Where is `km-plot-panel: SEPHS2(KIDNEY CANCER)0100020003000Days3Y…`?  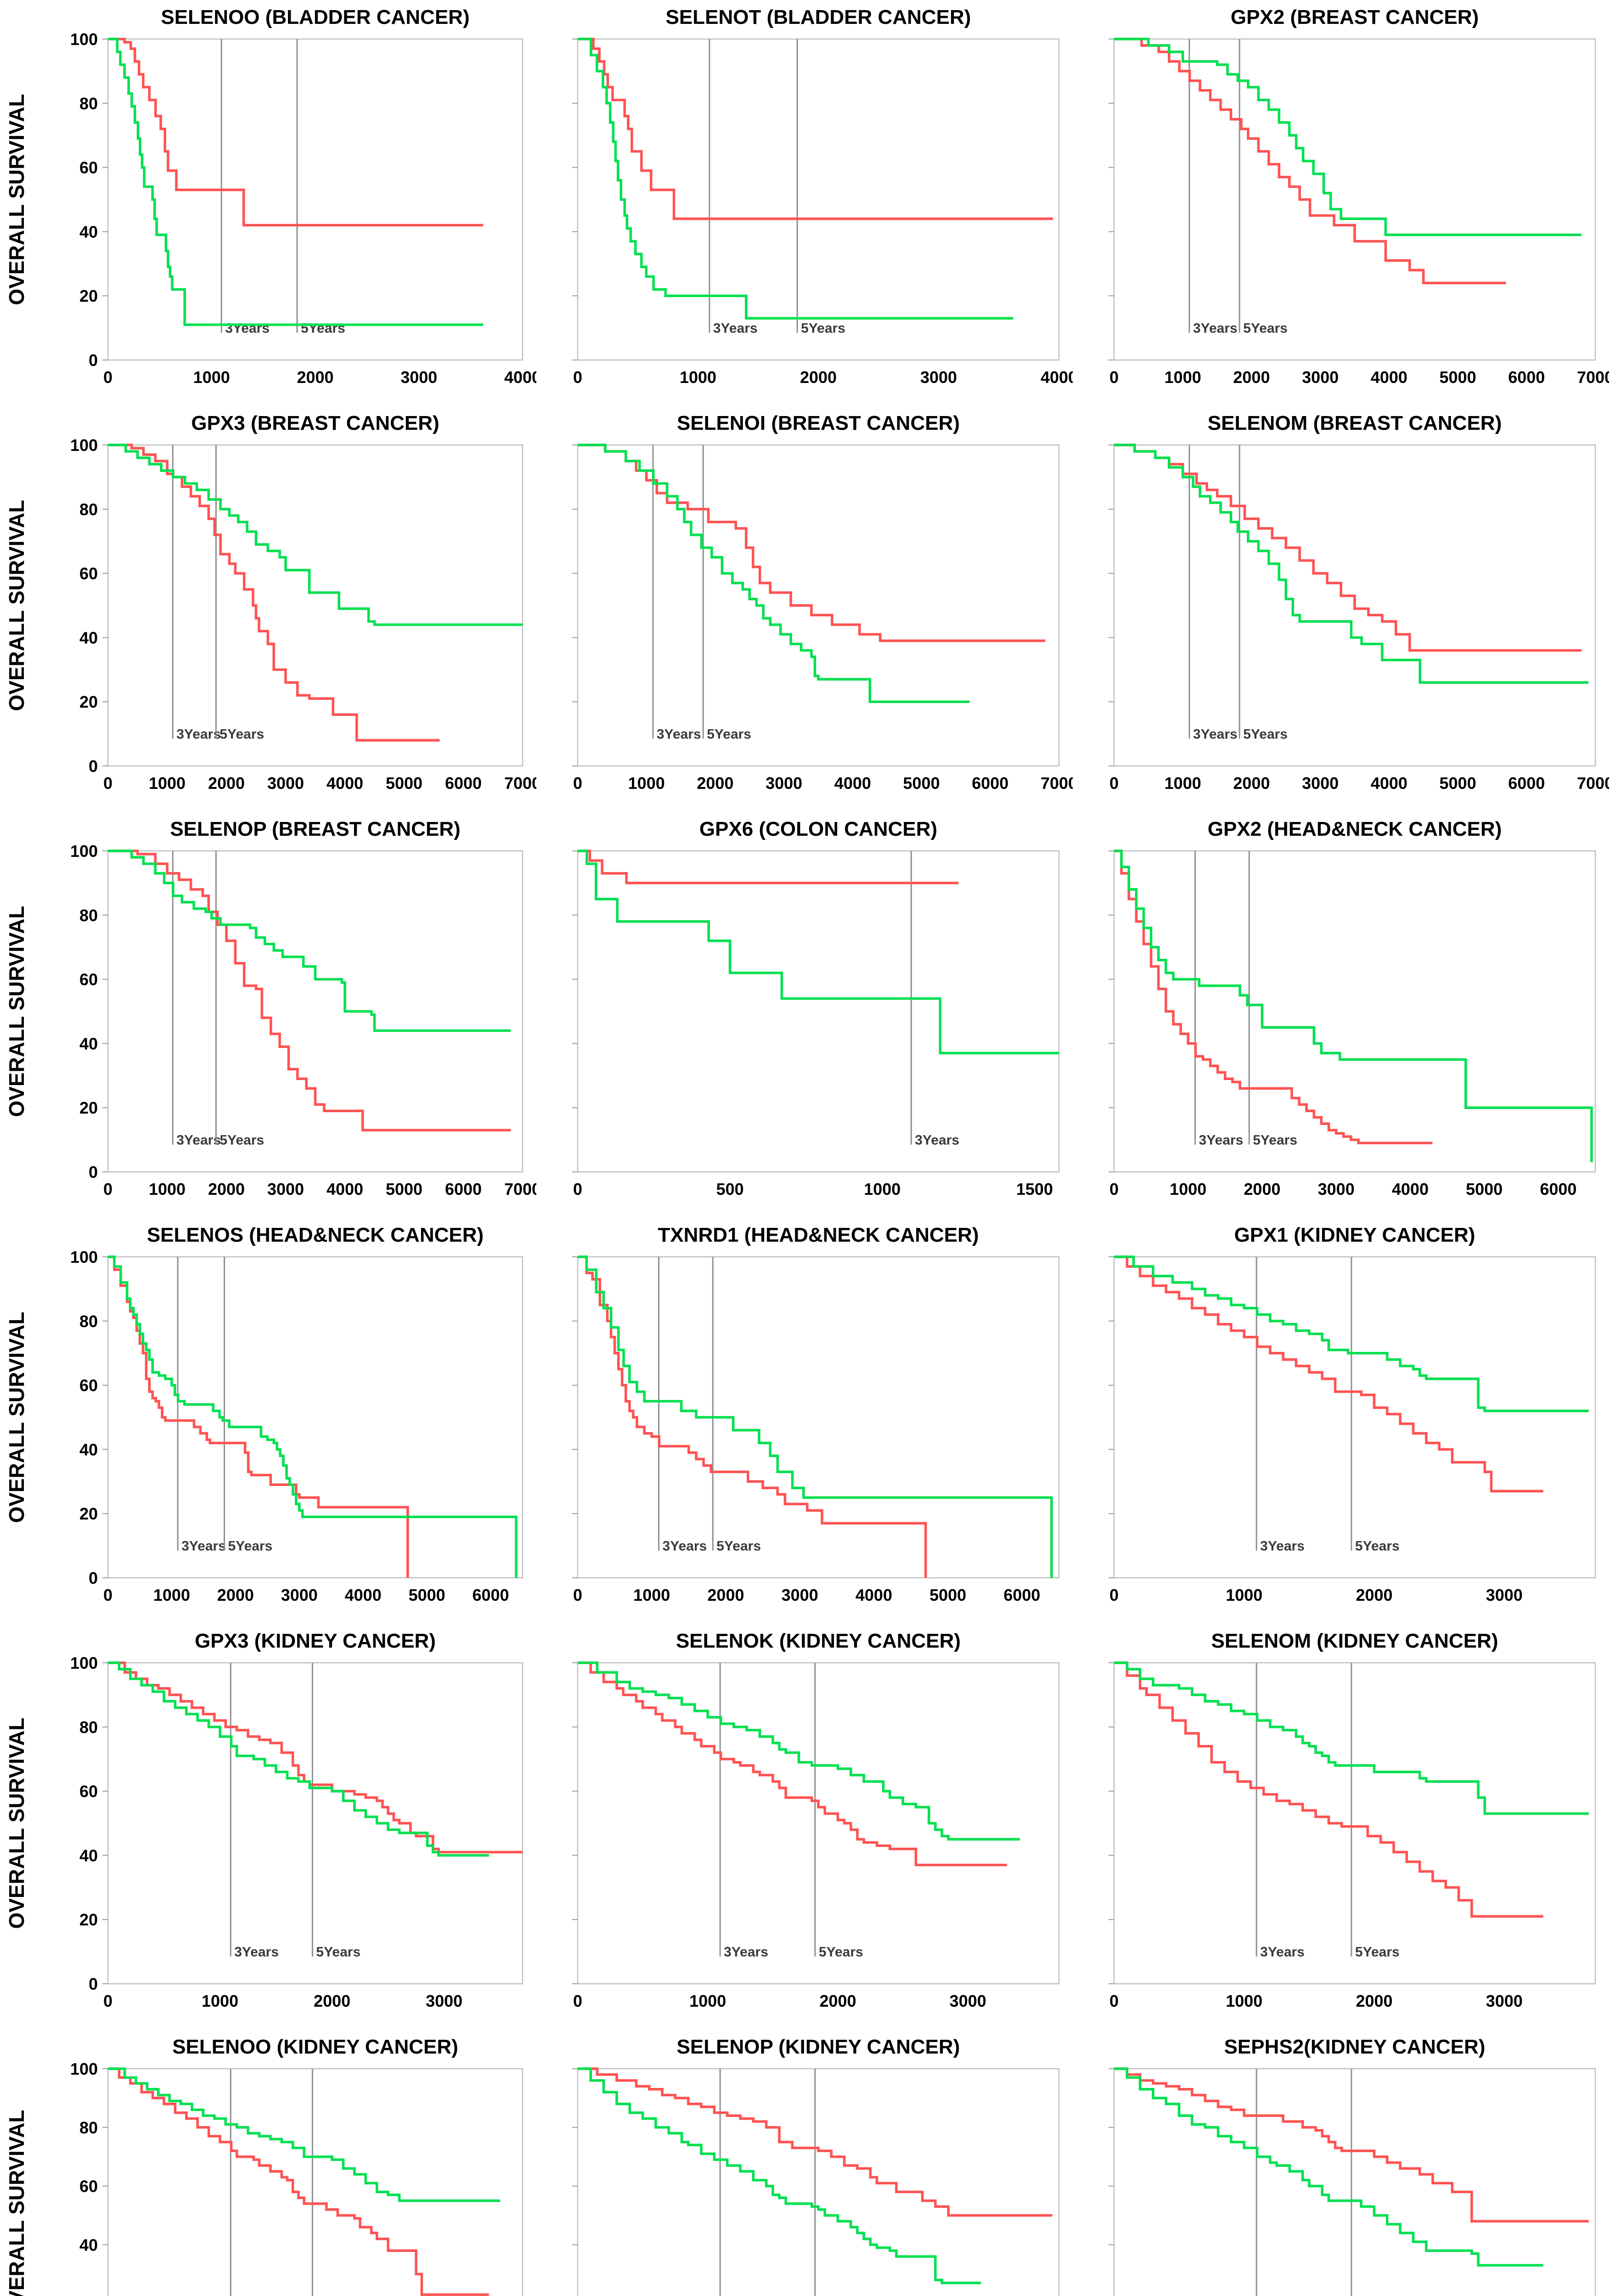 km-plot-panel: SEPHS2(KIDNEY CANCER)0100020003000Days3Y… is located at coordinates (1341, 2163).